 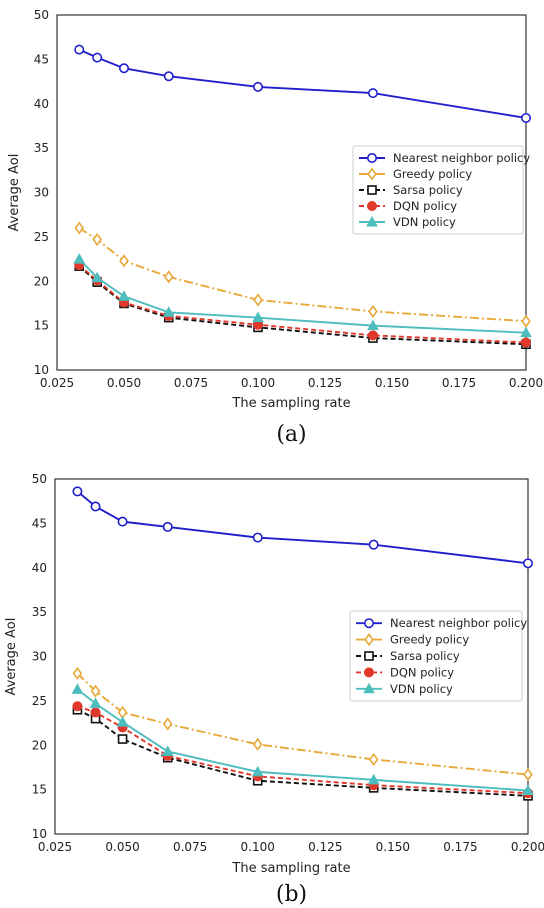 I want to click on legend-label: DQN policy, so click(x=422, y=672).